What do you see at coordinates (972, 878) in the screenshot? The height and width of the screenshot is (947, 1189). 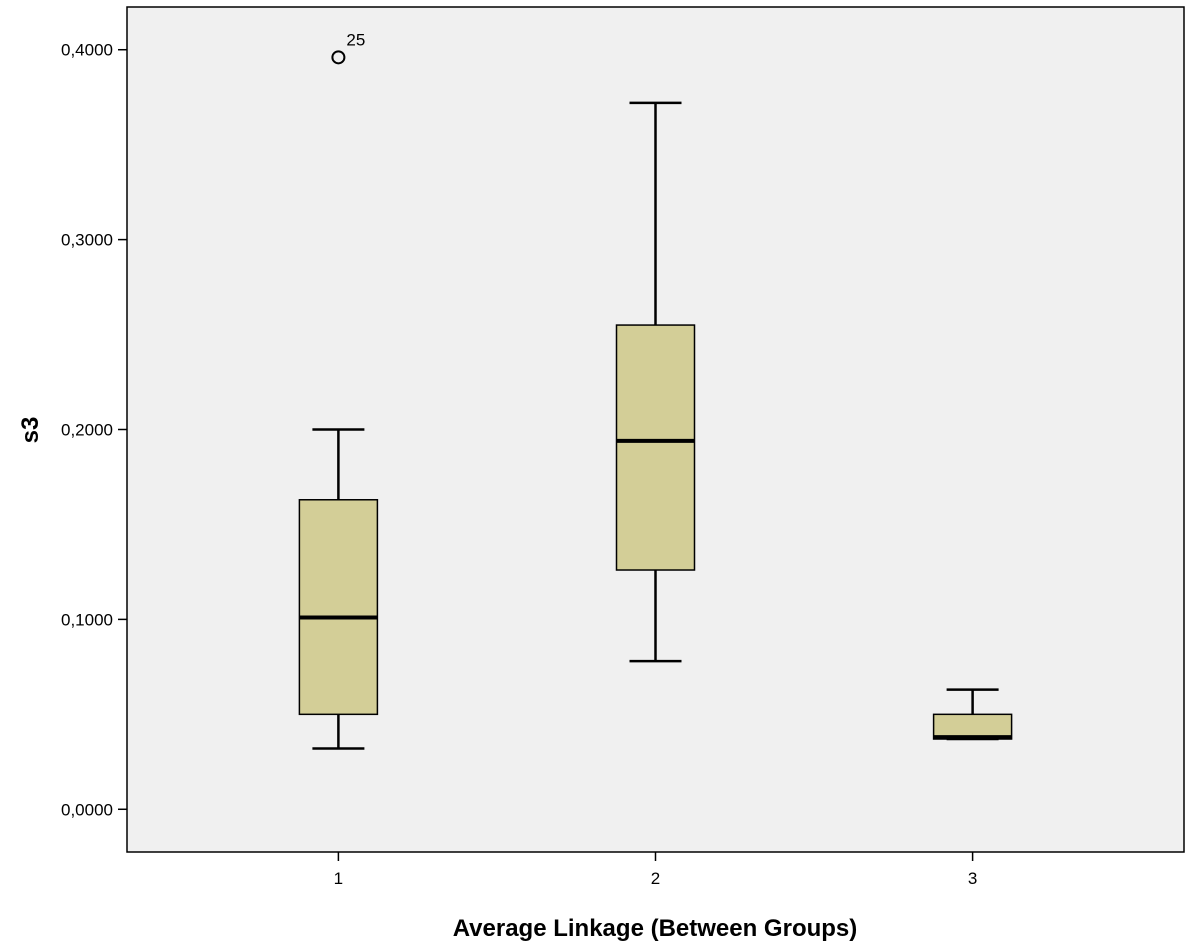 I see `x-tick-label: 3` at bounding box center [972, 878].